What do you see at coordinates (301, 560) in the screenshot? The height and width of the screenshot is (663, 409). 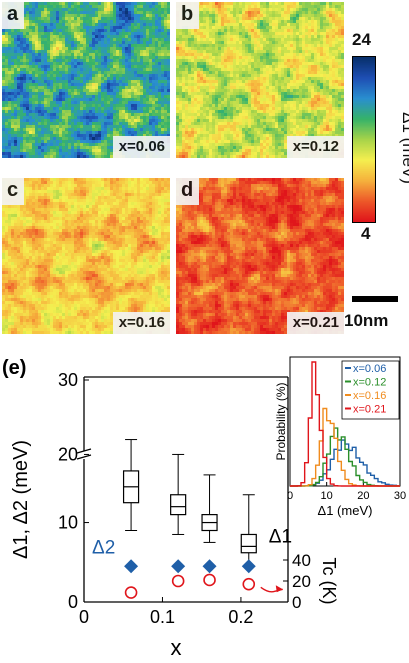 I see `y-right-tick-label: 40` at bounding box center [301, 560].